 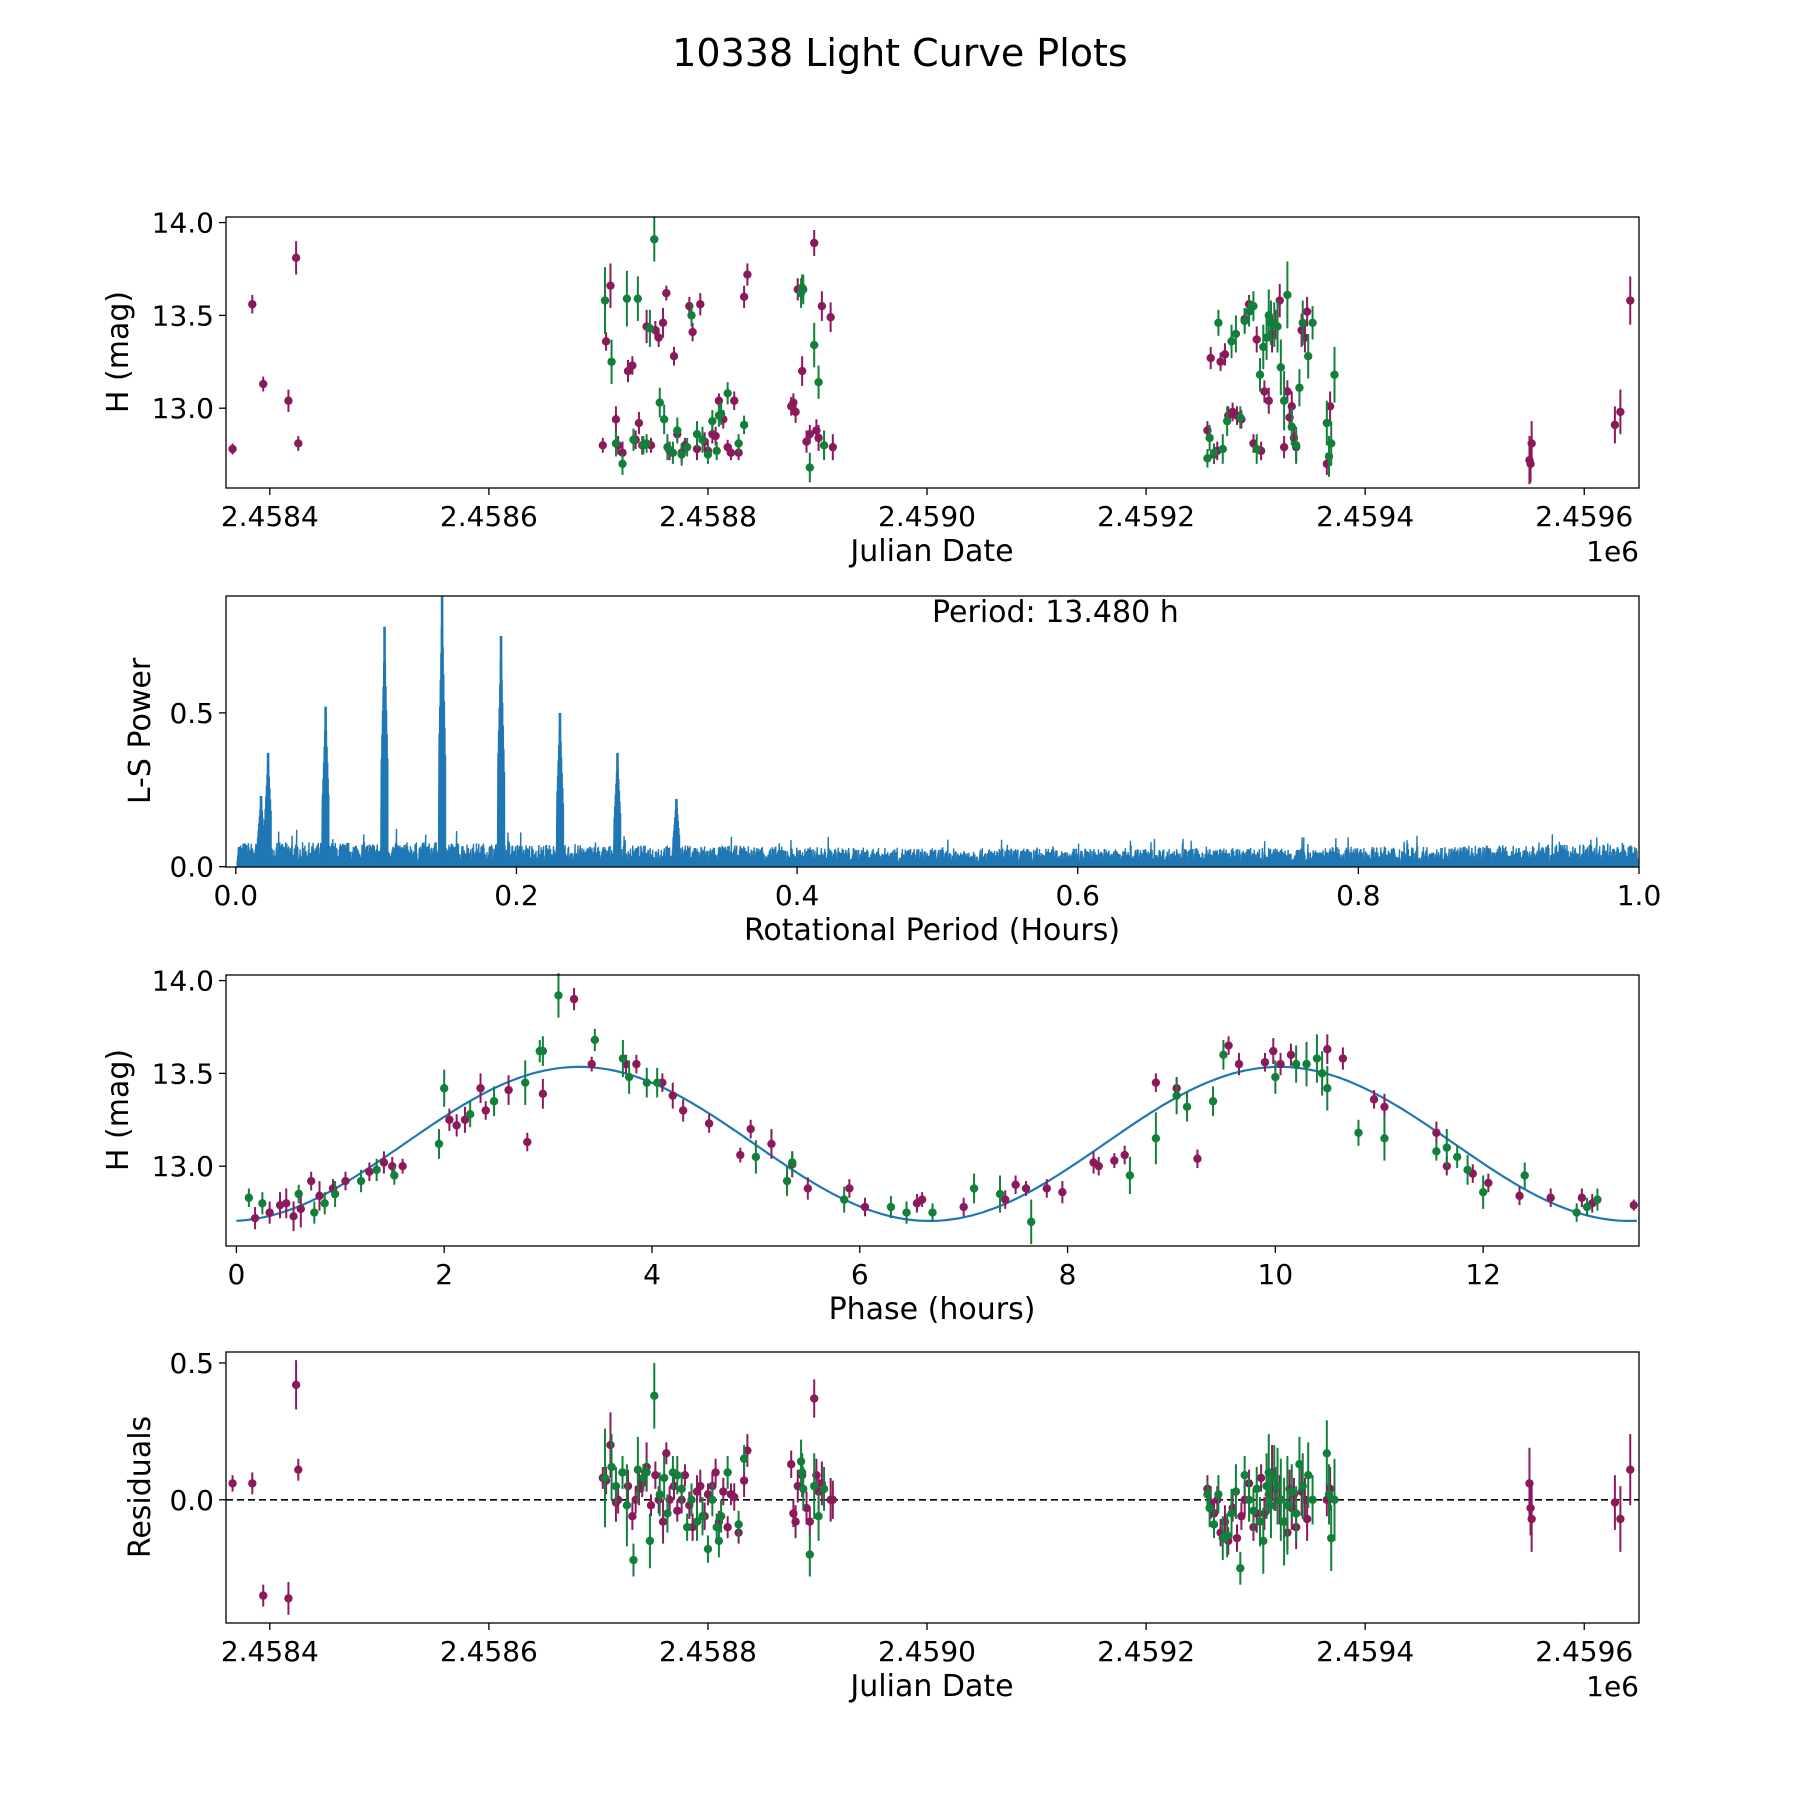 What do you see at coordinates (270, 516) in the screenshot?
I see `lightcurve-xtick-label: 2.4584` at bounding box center [270, 516].